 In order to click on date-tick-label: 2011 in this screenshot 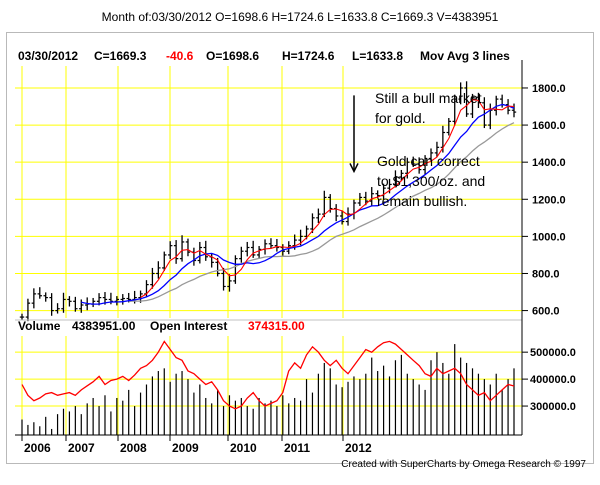, I will do `click(297, 448)`.